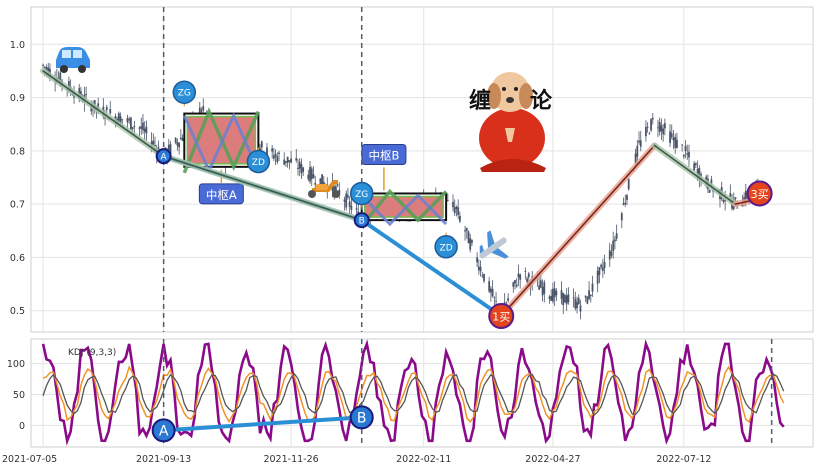 Image resolution: width=819 pixels, height=471 pixels. What do you see at coordinates (163, 459) in the screenshot?
I see `x-tick-label: 2021-09-13` at bounding box center [163, 459].